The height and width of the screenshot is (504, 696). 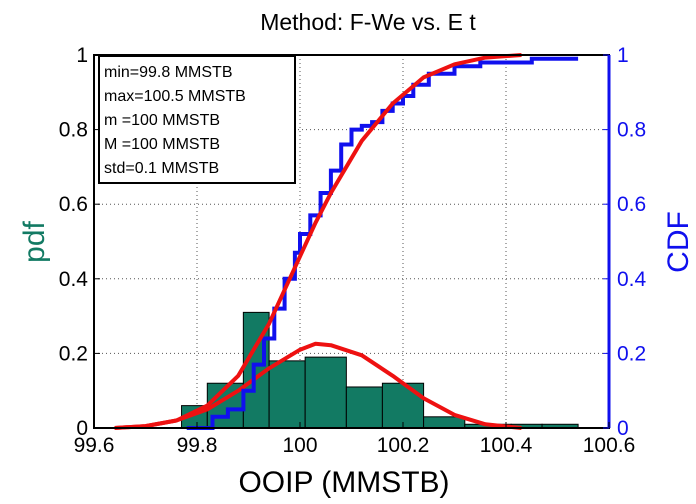 What do you see at coordinates (175, 96) in the screenshot?
I see `stats-max: max=100.5 MMSTB` at bounding box center [175, 96].